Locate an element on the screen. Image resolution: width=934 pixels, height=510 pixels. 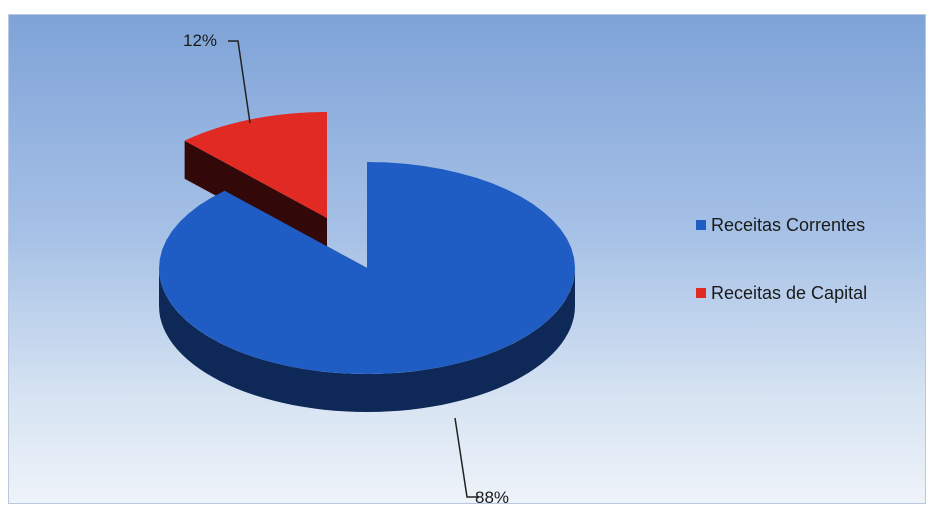
pct-label-receitas-correntes: 88% is located at coordinates (492, 497).